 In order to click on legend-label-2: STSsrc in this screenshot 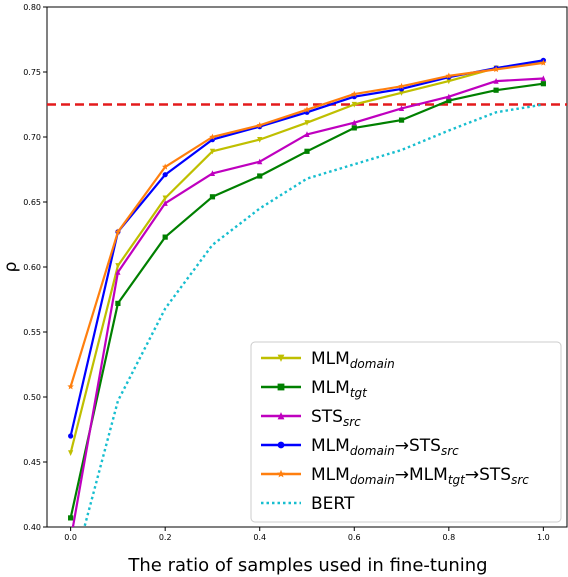, I will do `click(336, 418)`.